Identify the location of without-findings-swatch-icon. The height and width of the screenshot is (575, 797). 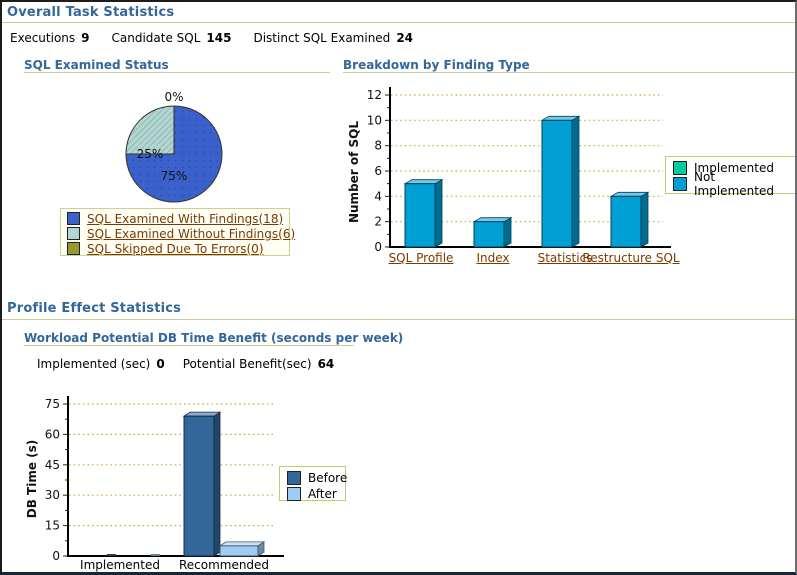
(73, 233).